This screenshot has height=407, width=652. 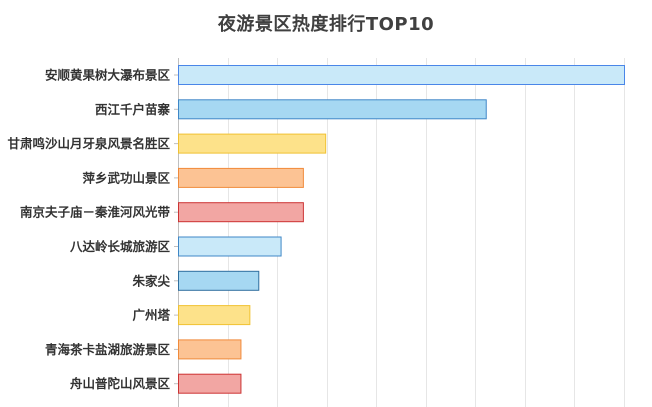 I want to click on category-label: 舟山普陀山风景区, so click(x=120, y=383).